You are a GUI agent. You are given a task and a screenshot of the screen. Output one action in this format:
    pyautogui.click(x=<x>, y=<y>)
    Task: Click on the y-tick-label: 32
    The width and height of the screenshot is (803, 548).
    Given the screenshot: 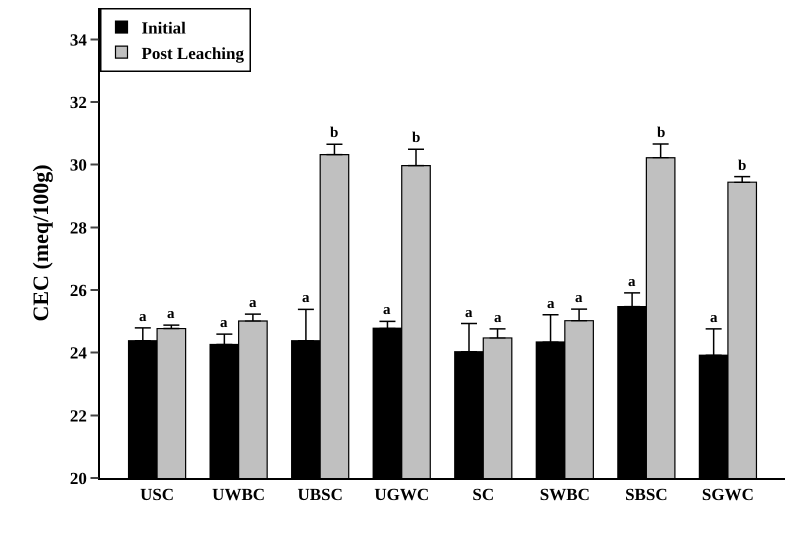 What is the action you would take?
    pyautogui.click(x=78, y=102)
    